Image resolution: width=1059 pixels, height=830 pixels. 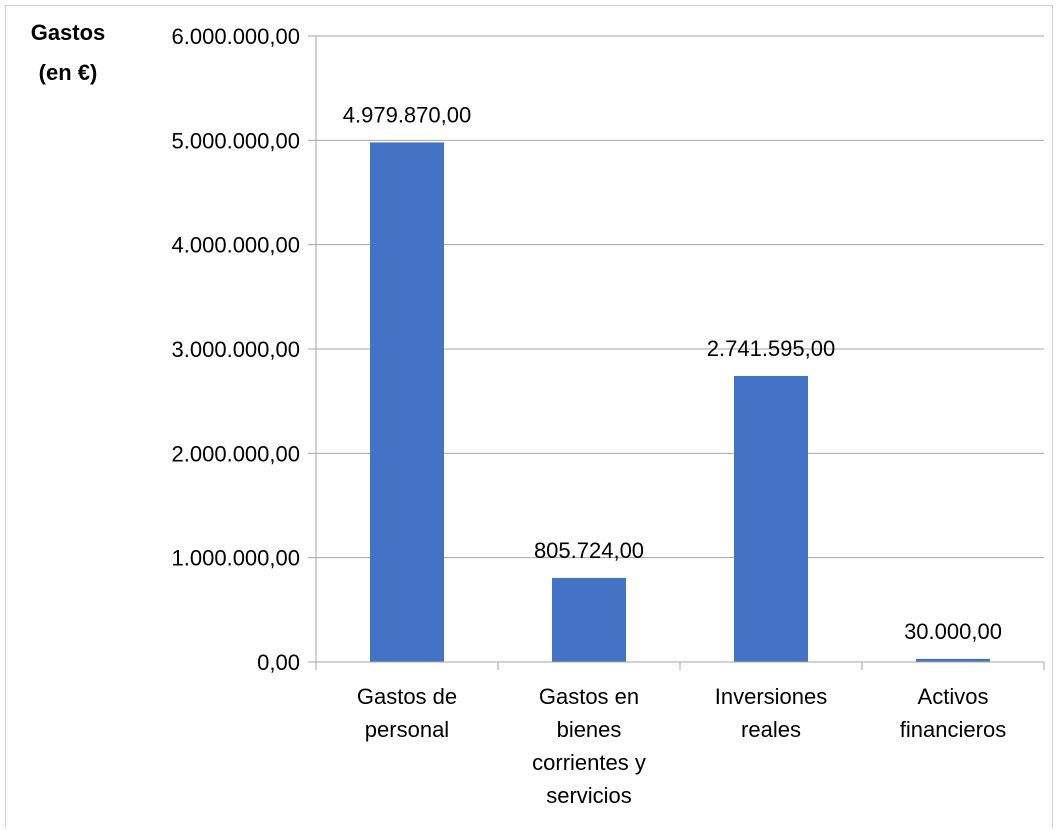 What do you see at coordinates (589, 795) in the screenshot?
I see `x-category-label: servicios` at bounding box center [589, 795].